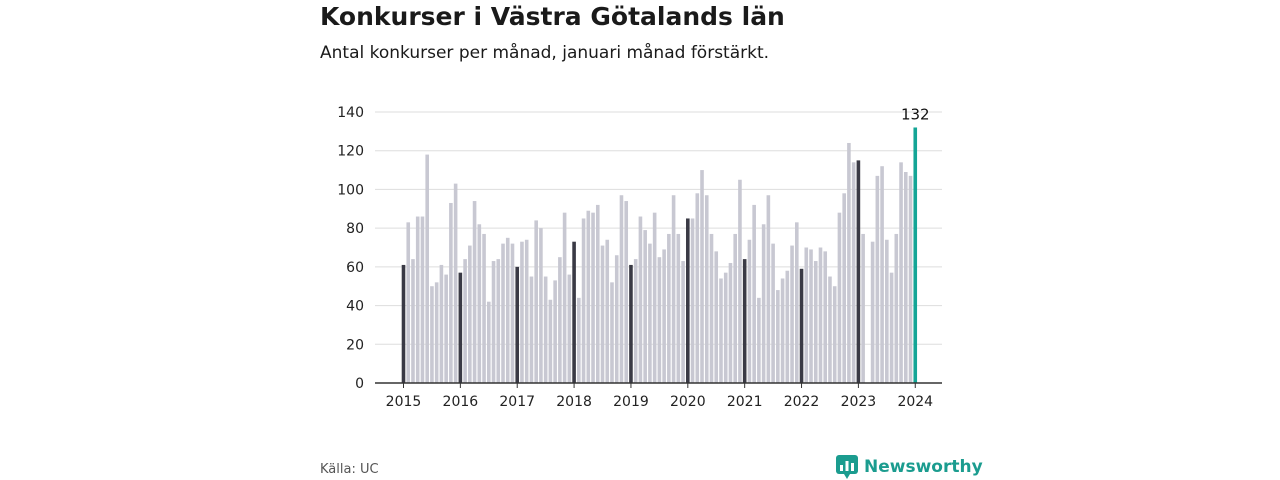  Describe the element at coordinates (552, 16) in the screenshot. I see `chart-title: Konkurser i Västra Götalands län` at that location.